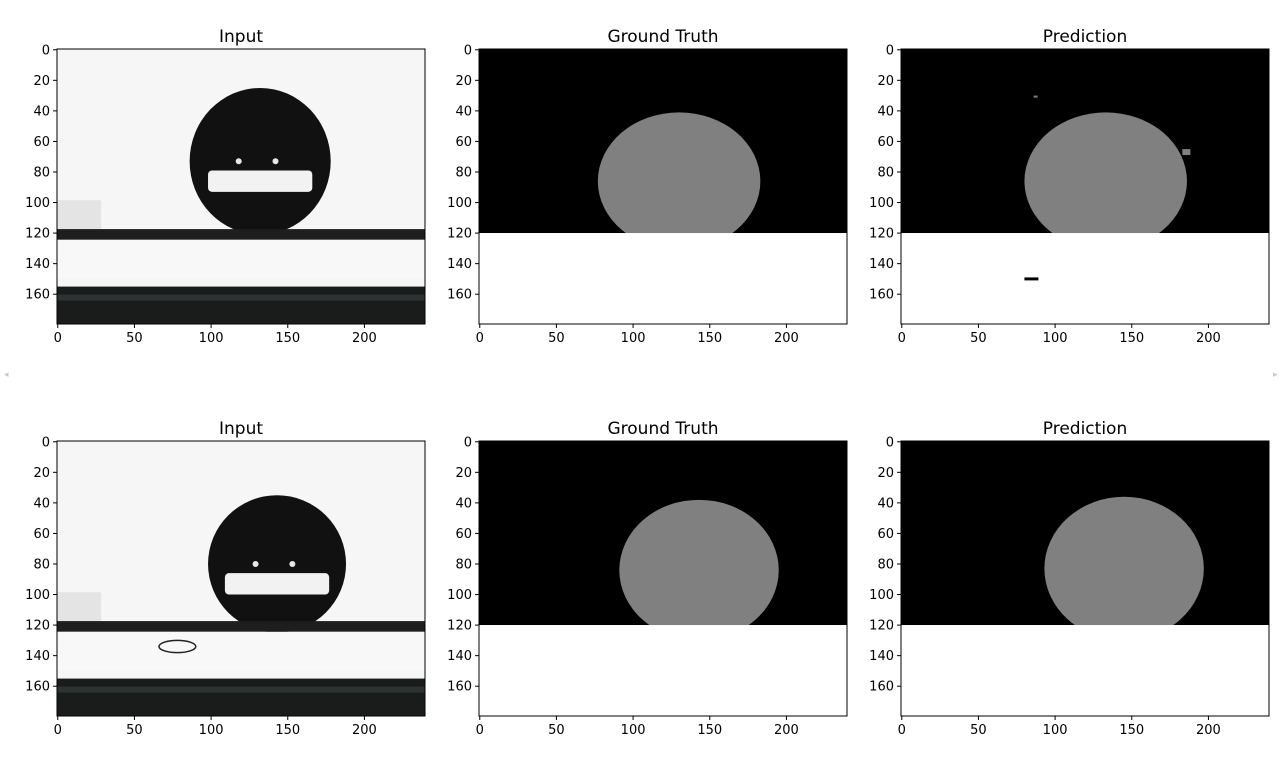 This screenshot has height=757, width=1282. Describe the element at coordinates (177, 646) in the screenshot. I see `bubble-mark` at that location.